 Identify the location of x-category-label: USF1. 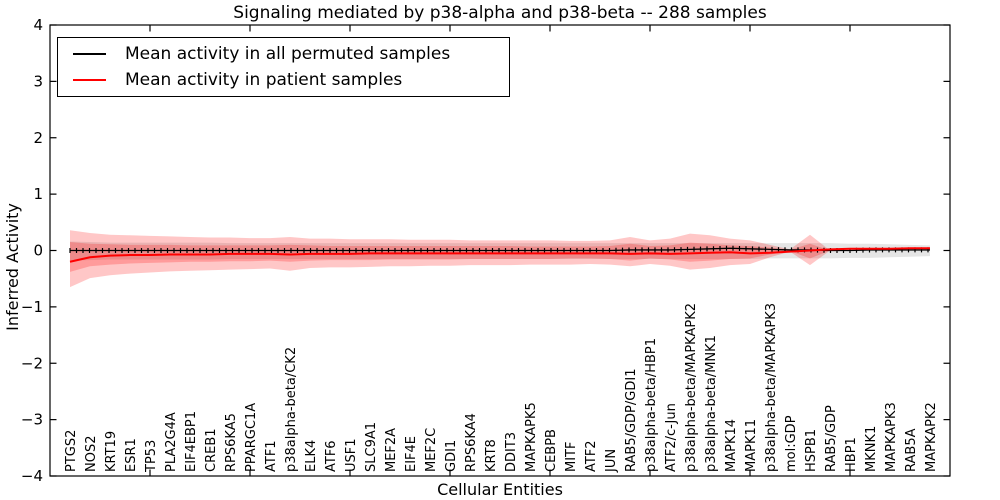
(351, 455).